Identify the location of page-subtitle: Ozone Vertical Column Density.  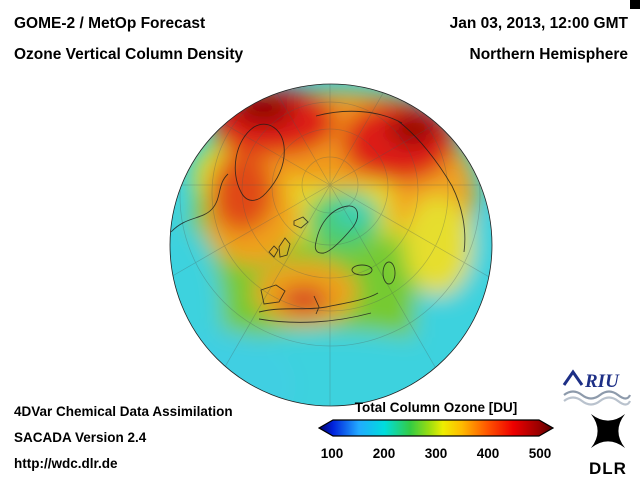
(129, 54).